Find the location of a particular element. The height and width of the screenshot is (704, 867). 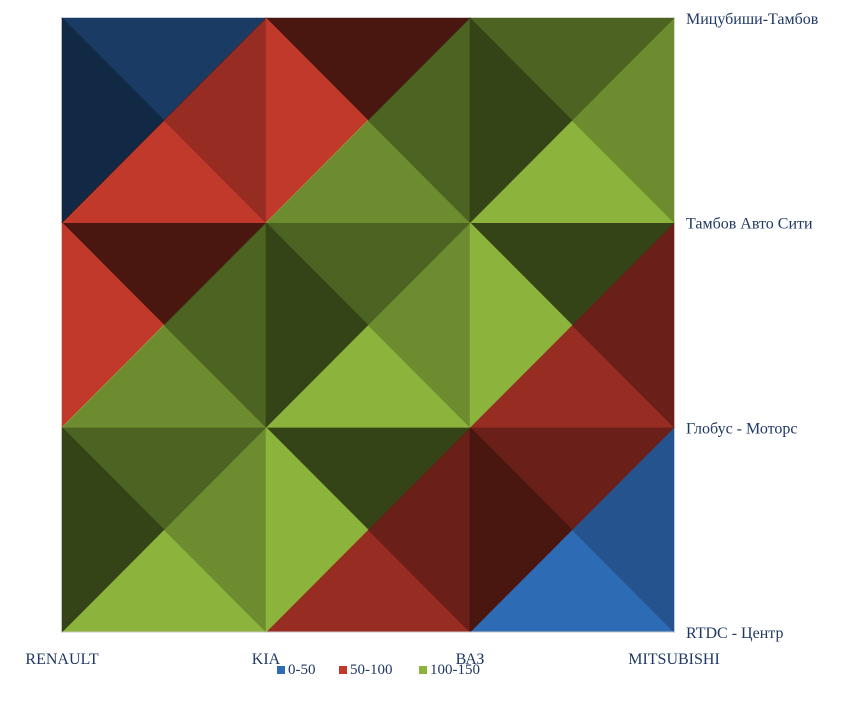

legend: 0-50 50-100 100-150 is located at coordinates (378, 670).